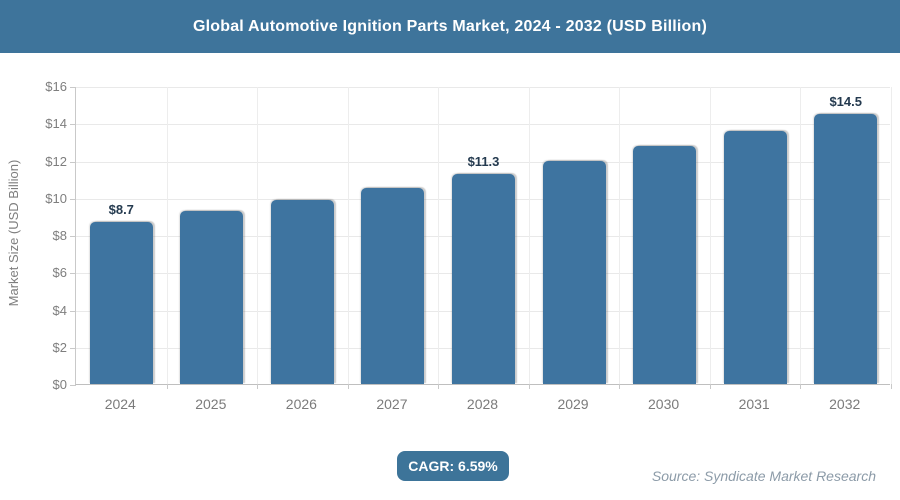  What do you see at coordinates (665, 264) in the screenshot?
I see `bar-2030` at bounding box center [665, 264].